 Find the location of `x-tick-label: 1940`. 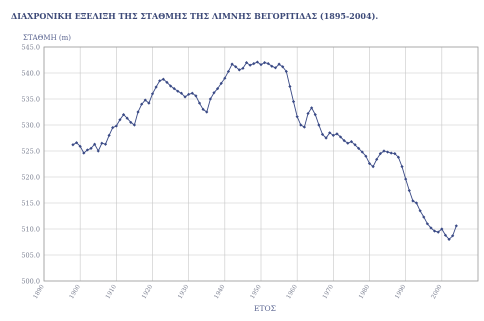

x-tick-label: 1940 is located at coordinates (220, 291).